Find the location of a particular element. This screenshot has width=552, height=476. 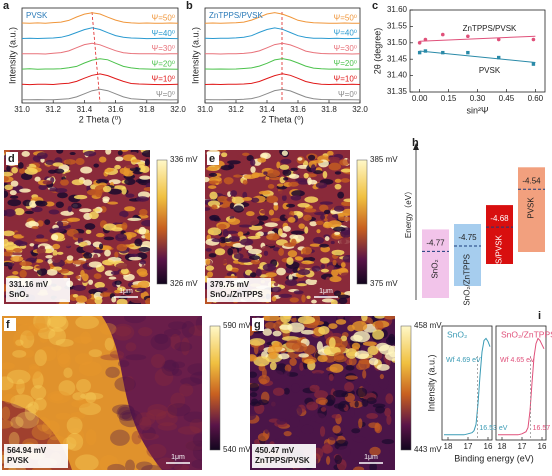

series-label: ZnTPPS/PVSK is located at coordinates (490, 28).